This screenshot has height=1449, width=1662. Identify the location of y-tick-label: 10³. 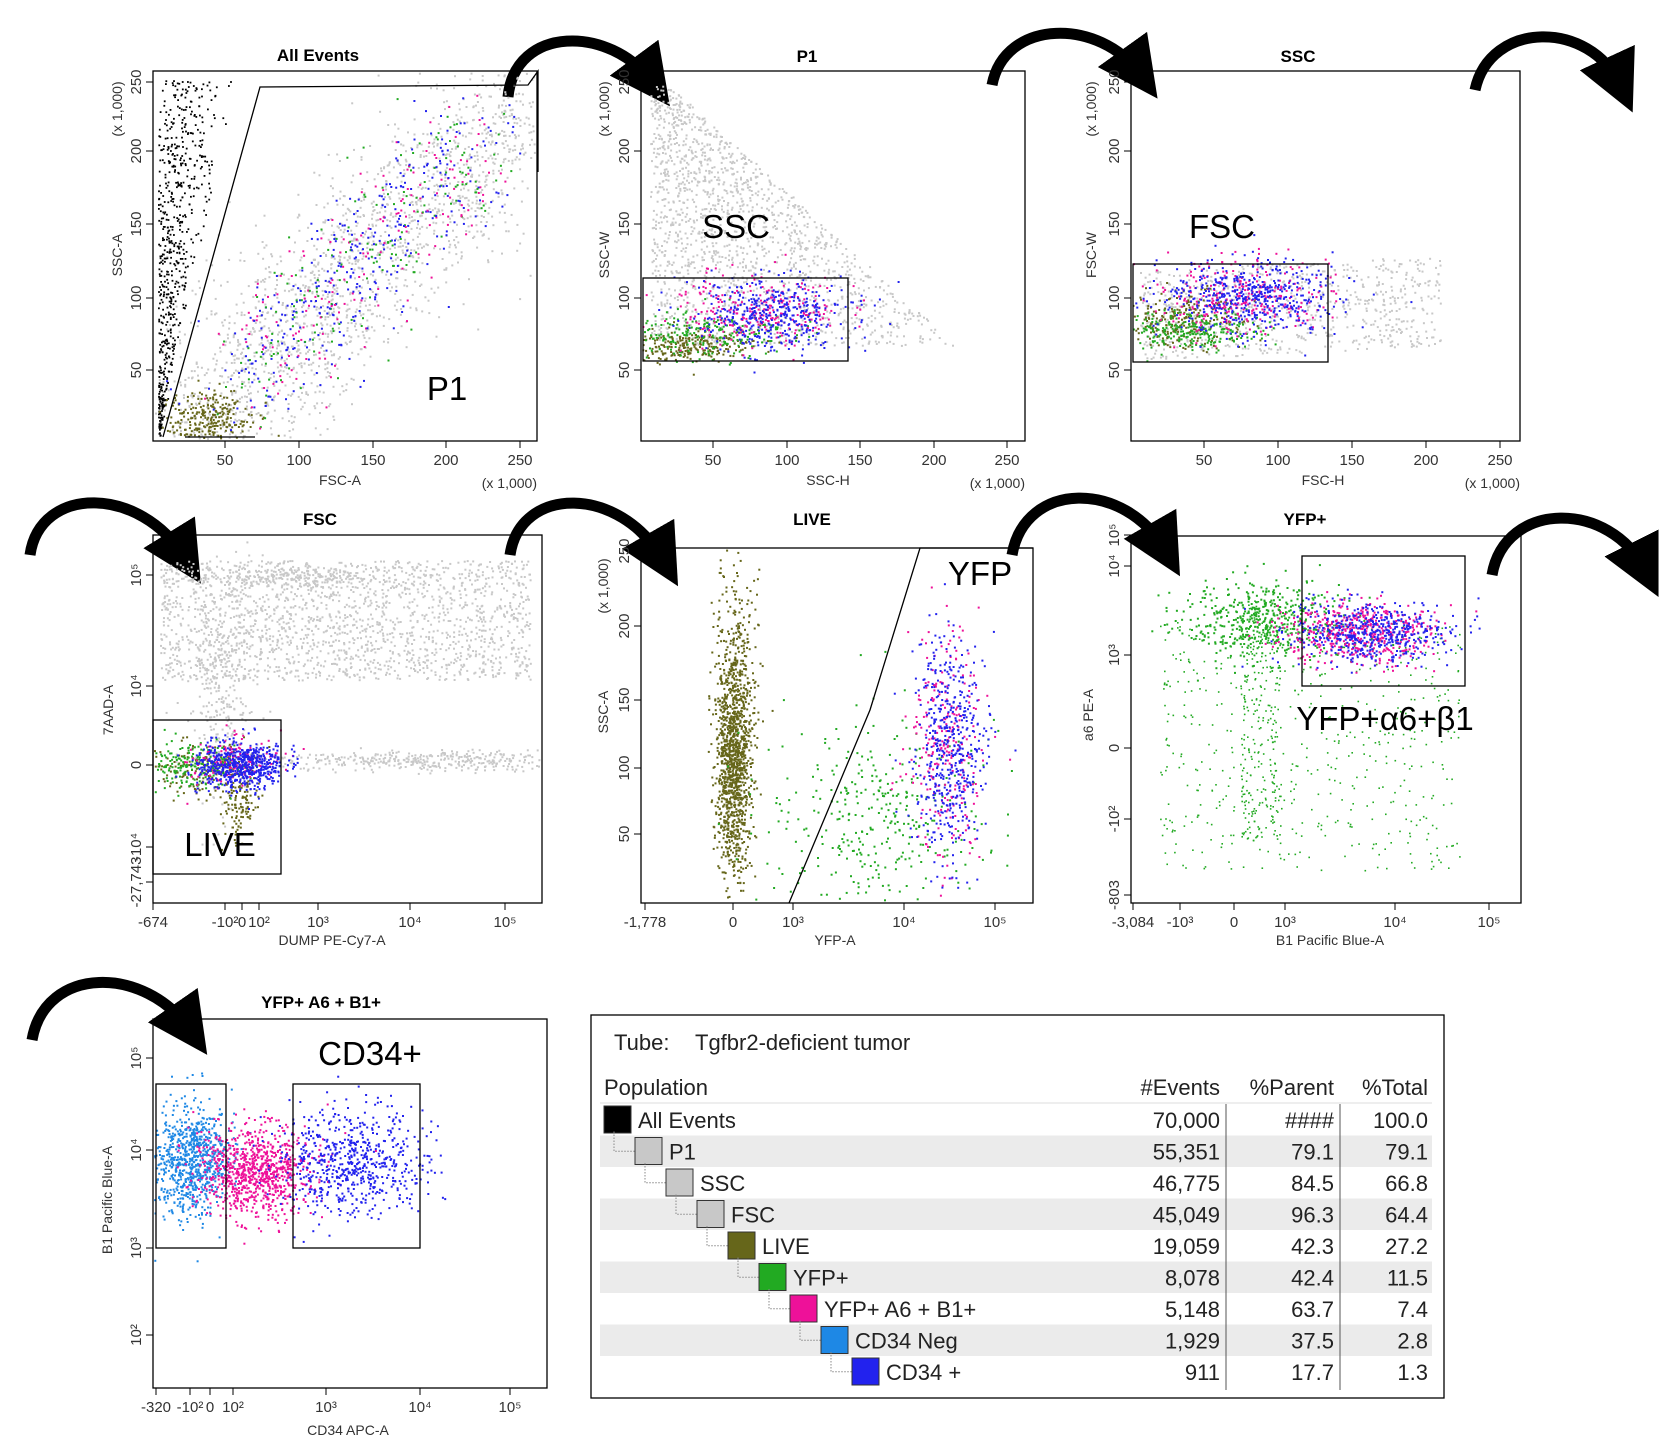
(136, 1248).